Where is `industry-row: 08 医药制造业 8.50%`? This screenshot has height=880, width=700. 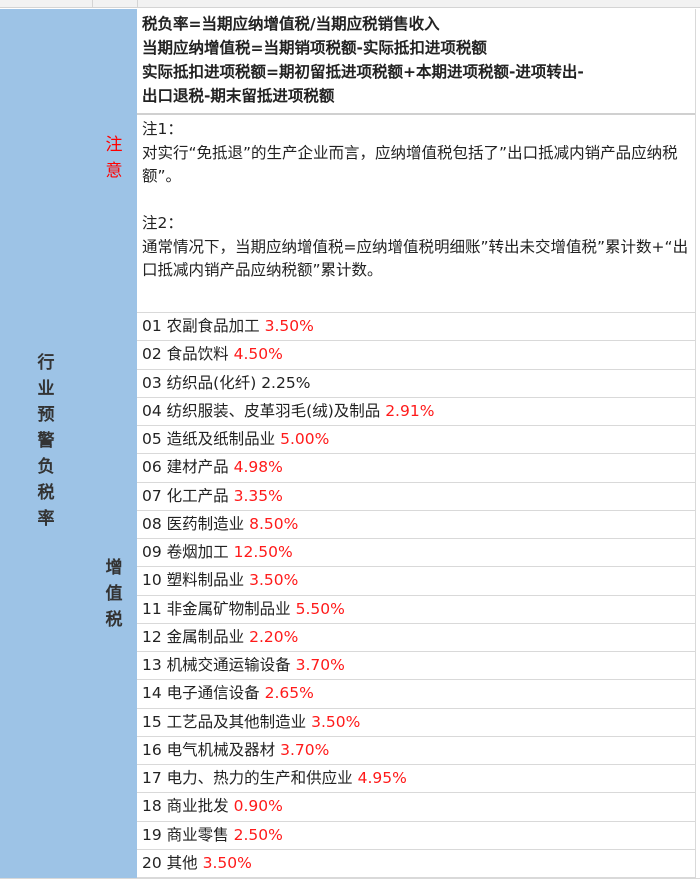 industry-row: 08 医药制造业 8.50% is located at coordinates (416, 524).